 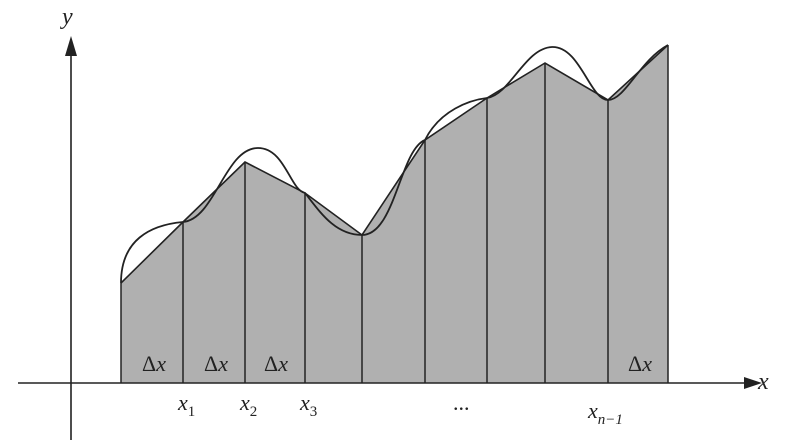 I want to click on delta-x-label-2: Δx, so click(x=216, y=363).